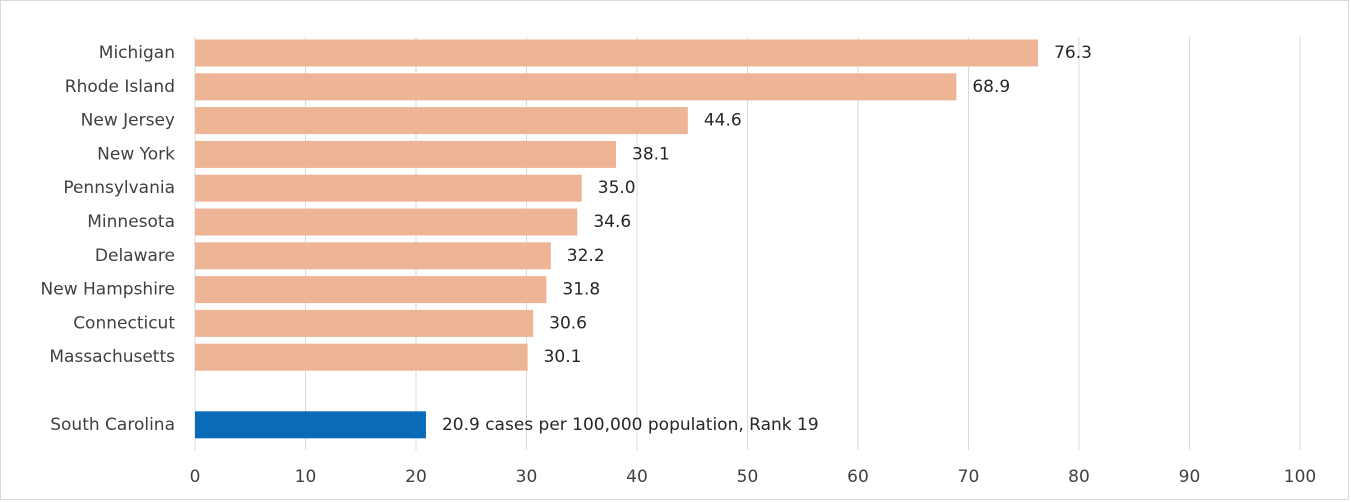 Image resolution: width=1351 pixels, height=502 pixels. What do you see at coordinates (527, 477) in the screenshot?
I see `x-tick-label: 30` at bounding box center [527, 477].